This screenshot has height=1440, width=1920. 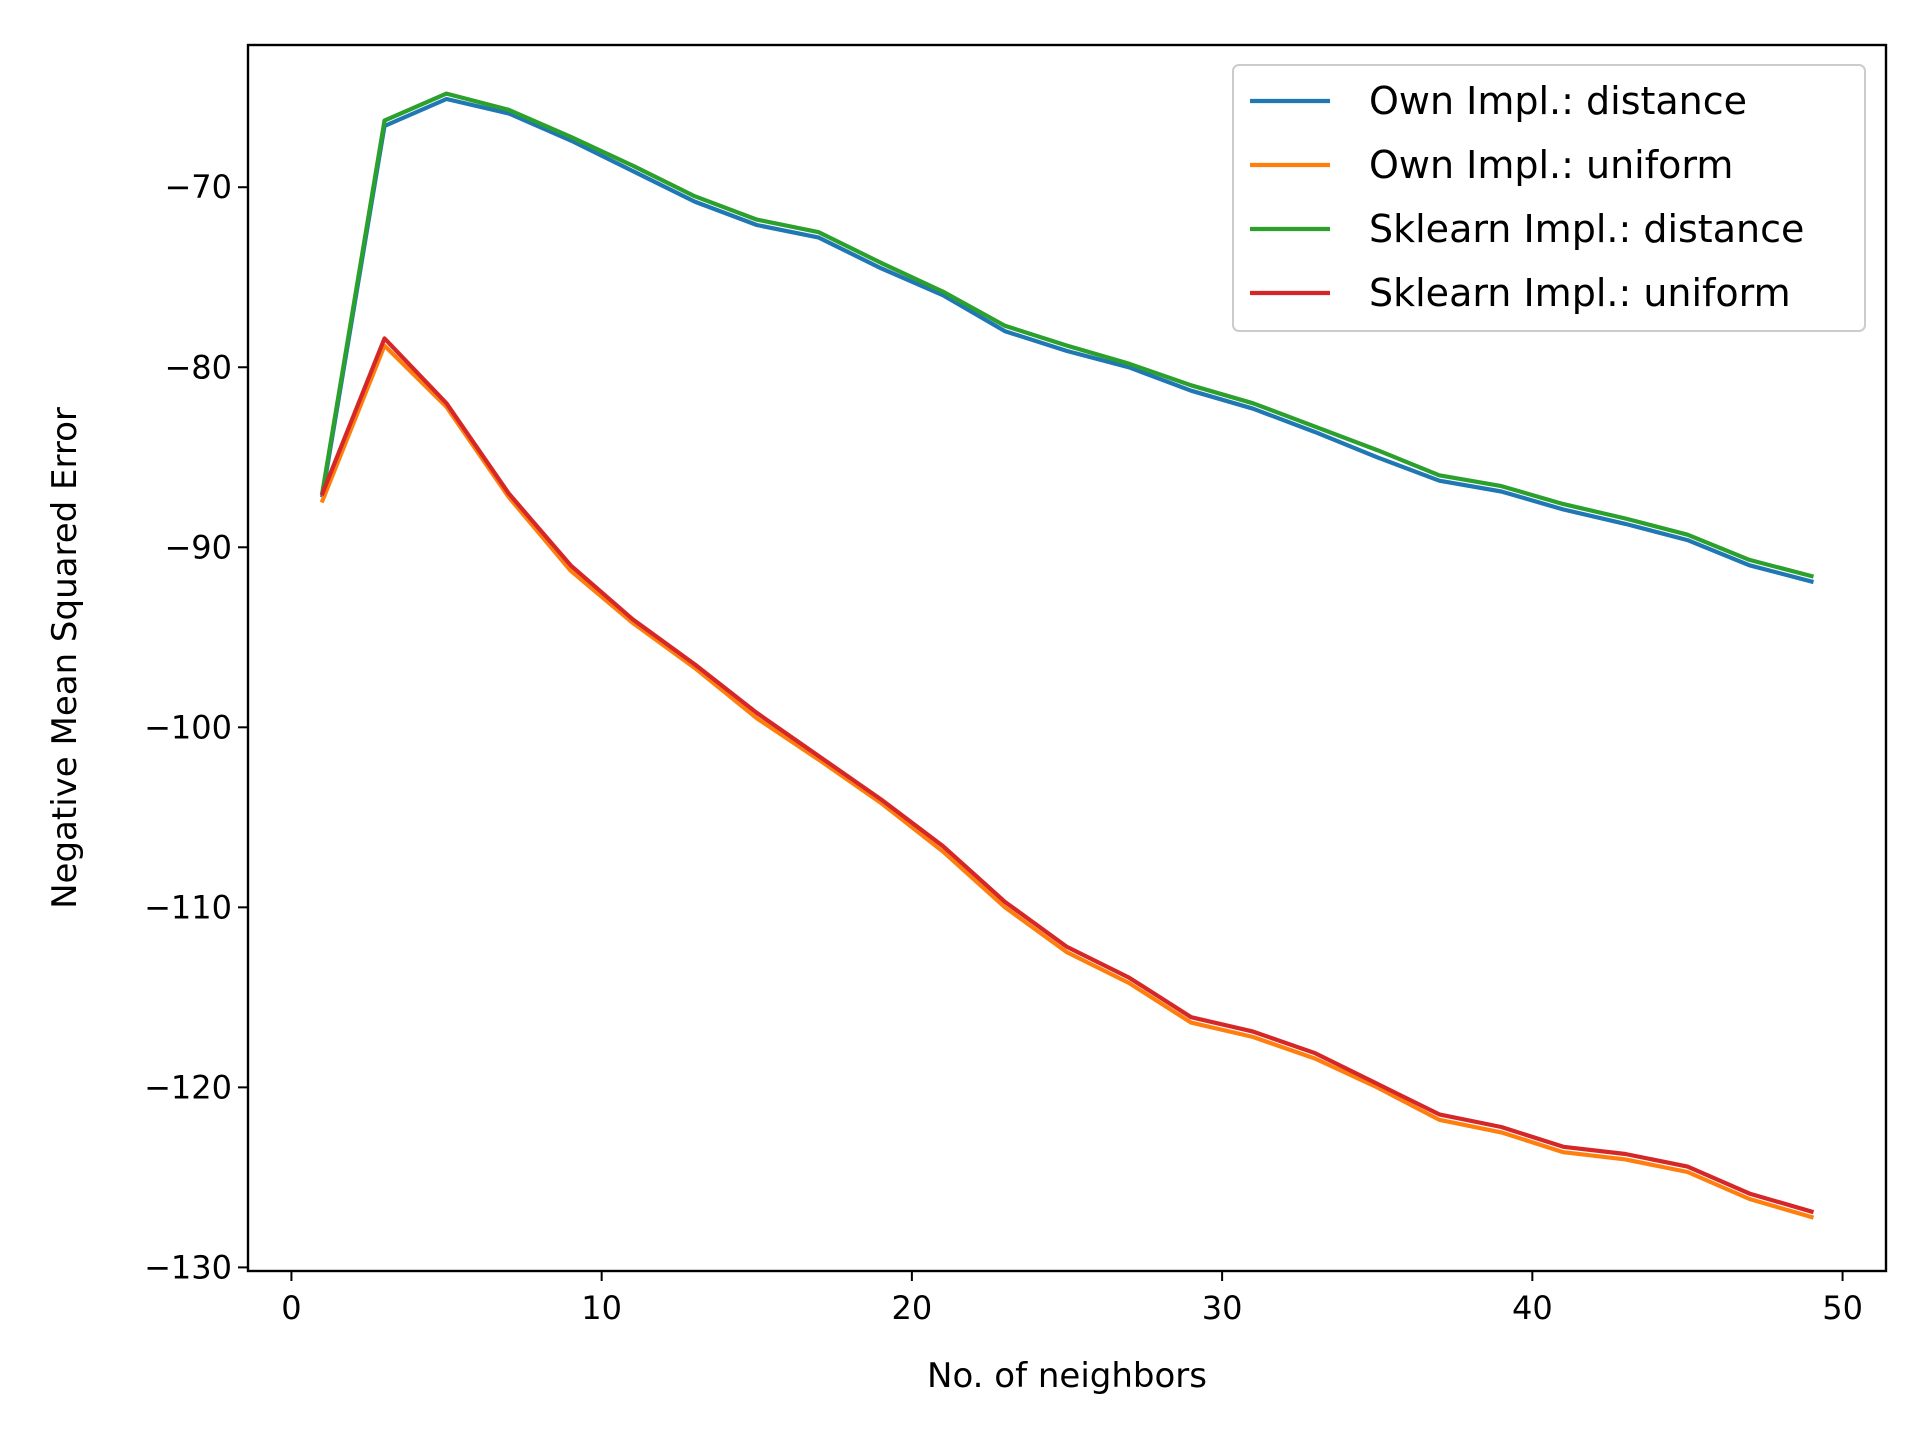 What do you see at coordinates (188, 1087) in the screenshot?
I see `y-tick-label: −120` at bounding box center [188, 1087].